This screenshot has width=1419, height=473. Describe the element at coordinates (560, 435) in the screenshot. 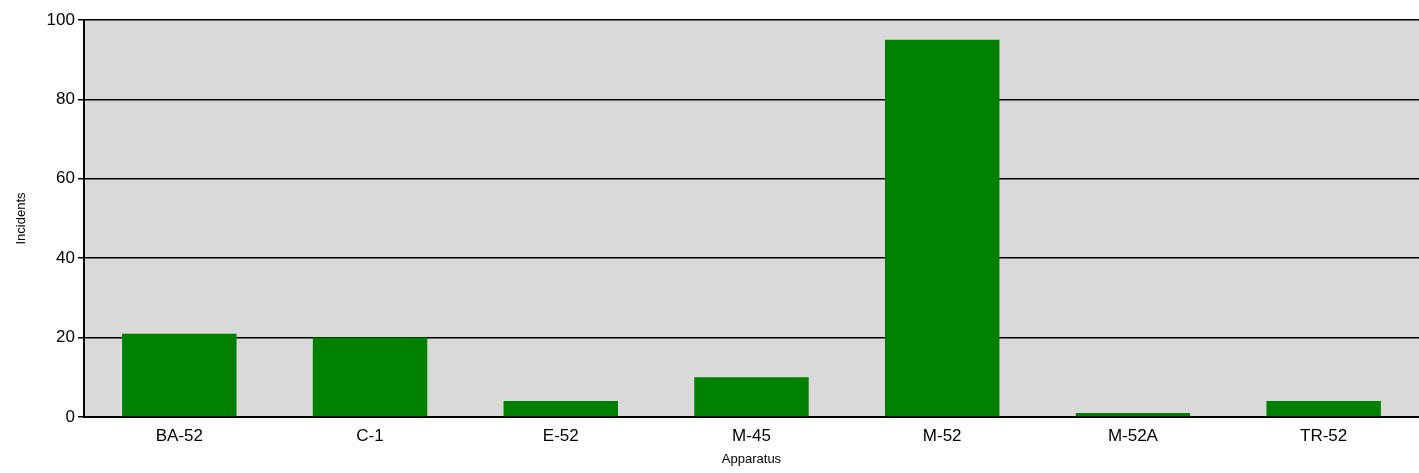

I see `x-tick-label: E-52` at that location.